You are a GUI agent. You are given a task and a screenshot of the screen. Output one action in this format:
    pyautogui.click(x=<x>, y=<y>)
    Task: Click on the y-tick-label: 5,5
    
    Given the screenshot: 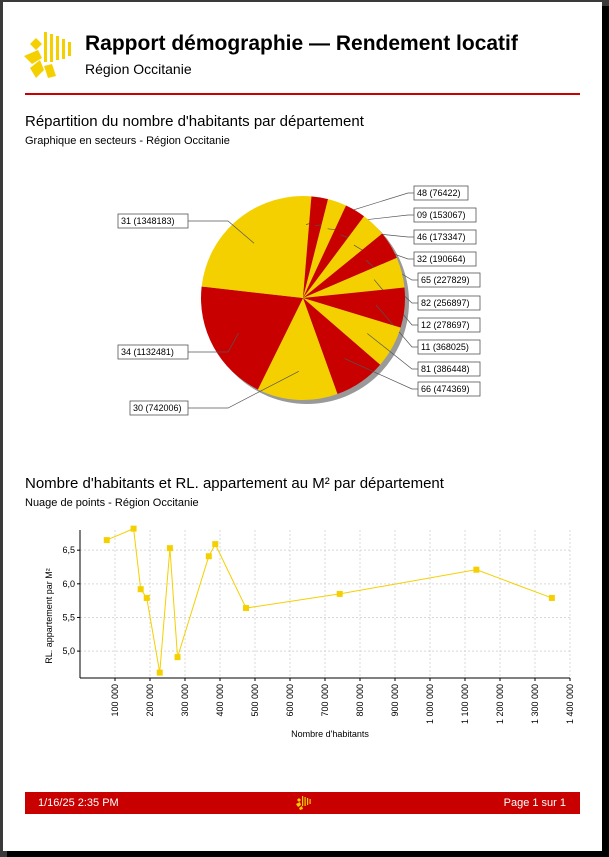 What is the action you would take?
    pyautogui.click(x=68, y=617)
    